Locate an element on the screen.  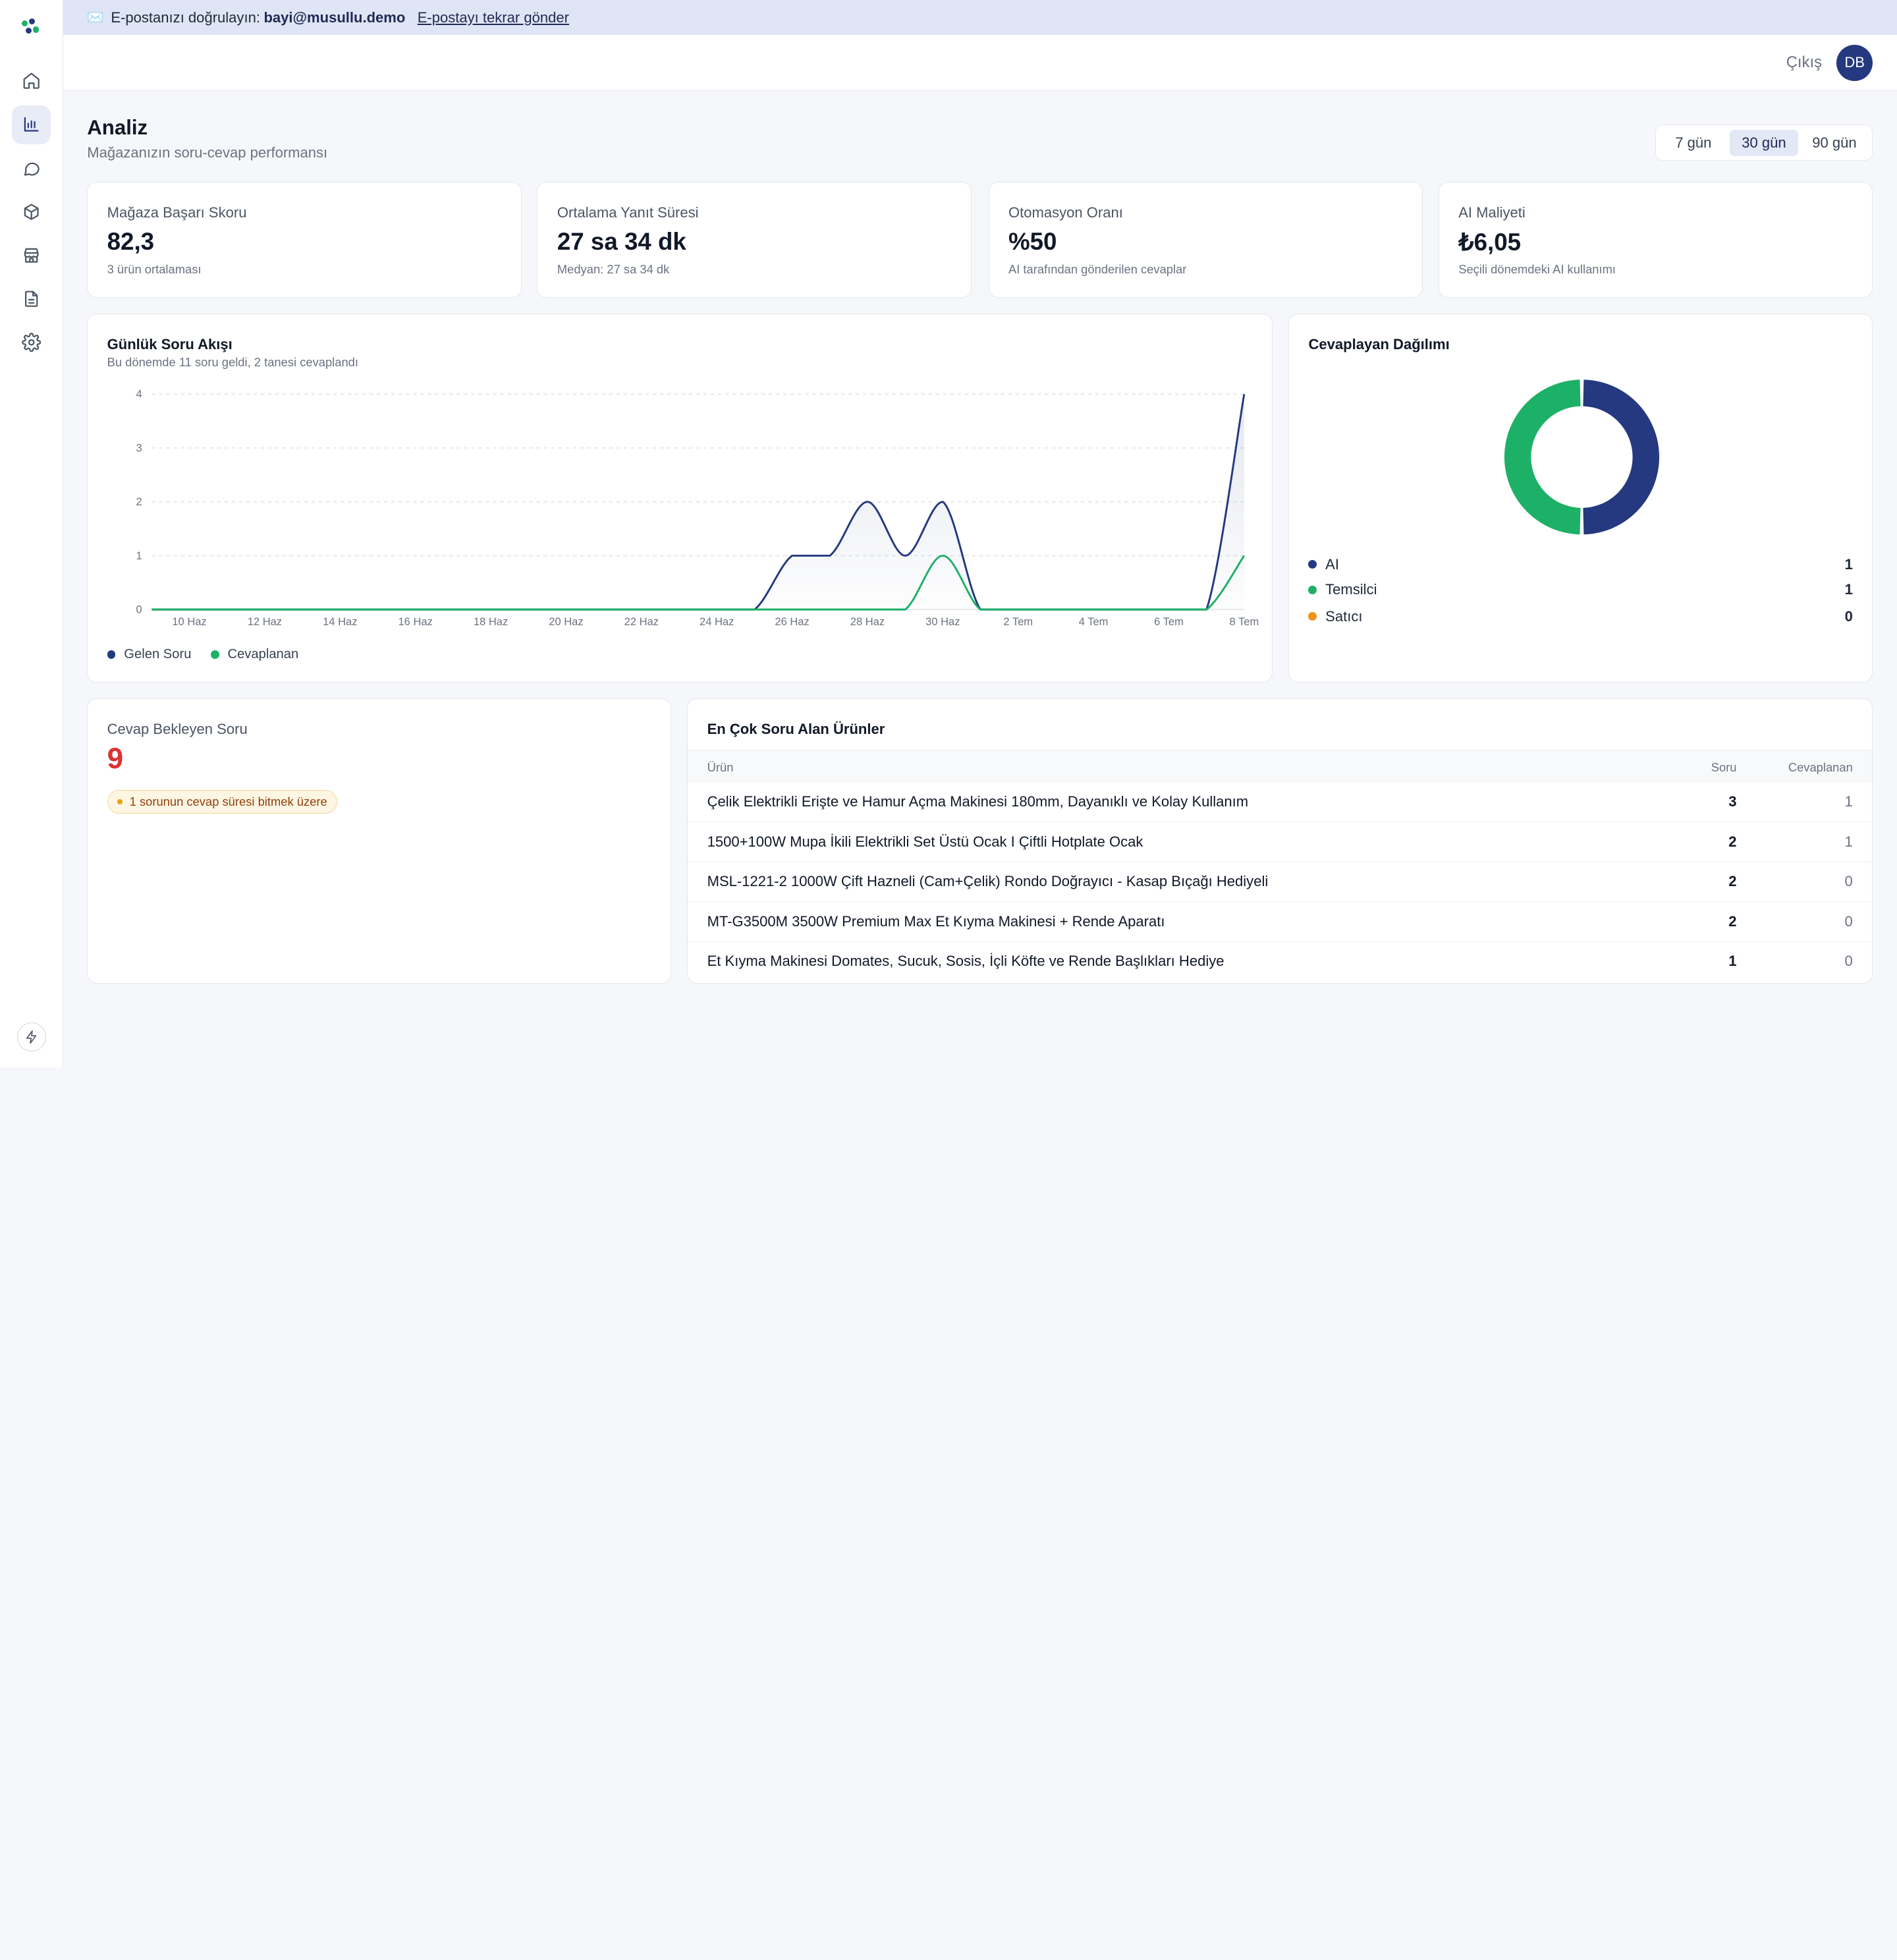
kpi-label: Mağaza Başarı Skoru is located at coordinates (177, 212).